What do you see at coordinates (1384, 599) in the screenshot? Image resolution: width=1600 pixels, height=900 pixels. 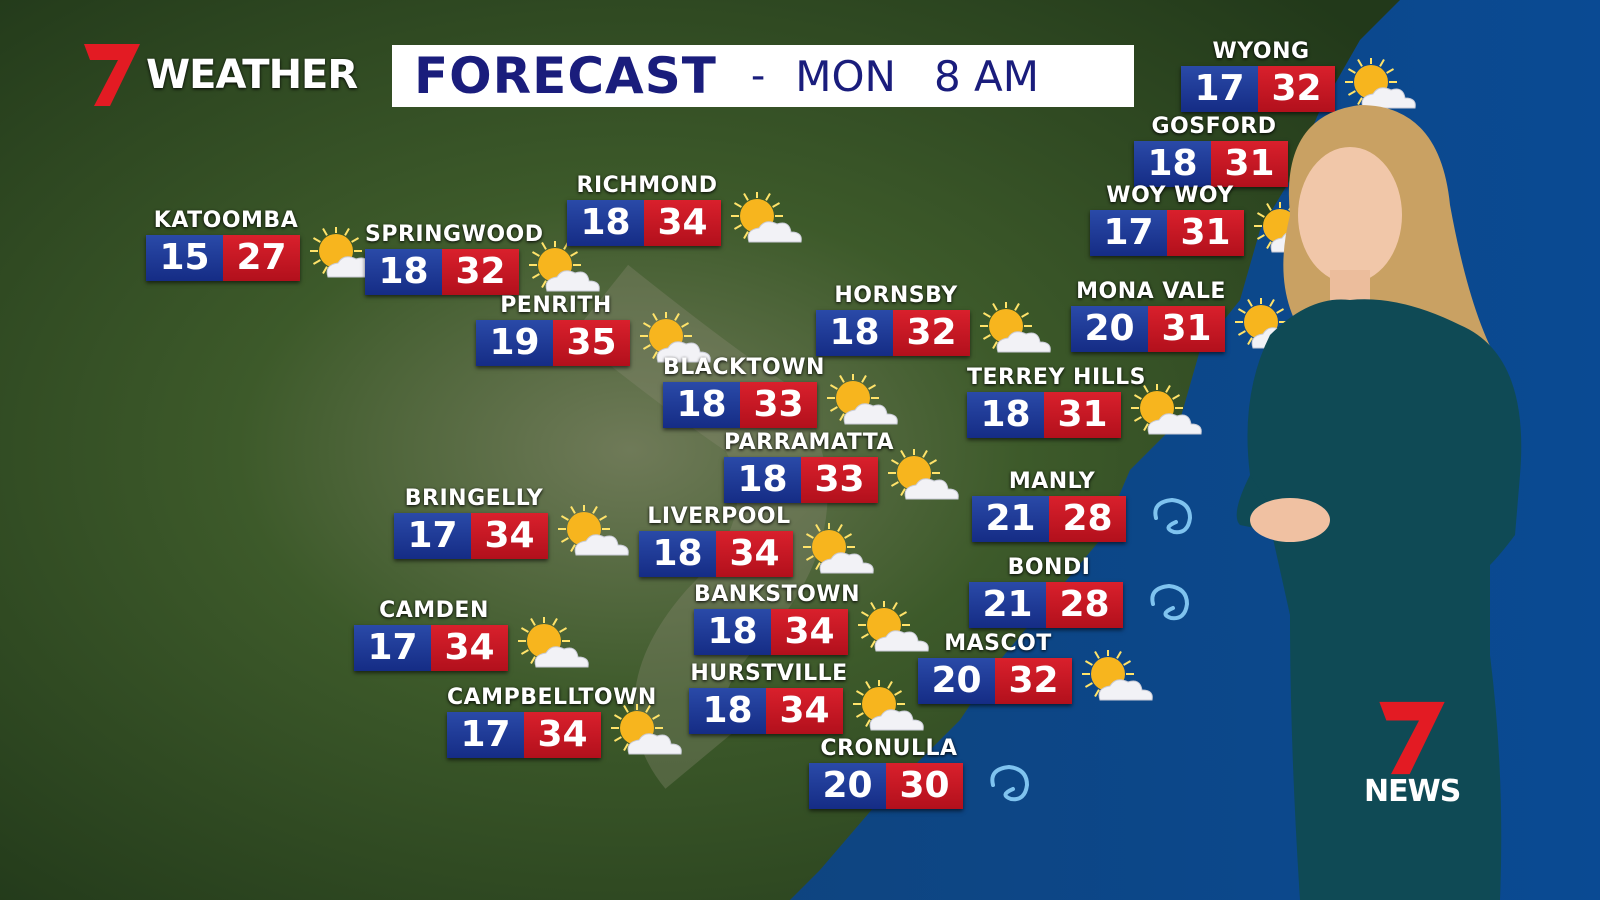 I see `presenter-dress` at bounding box center [1384, 599].